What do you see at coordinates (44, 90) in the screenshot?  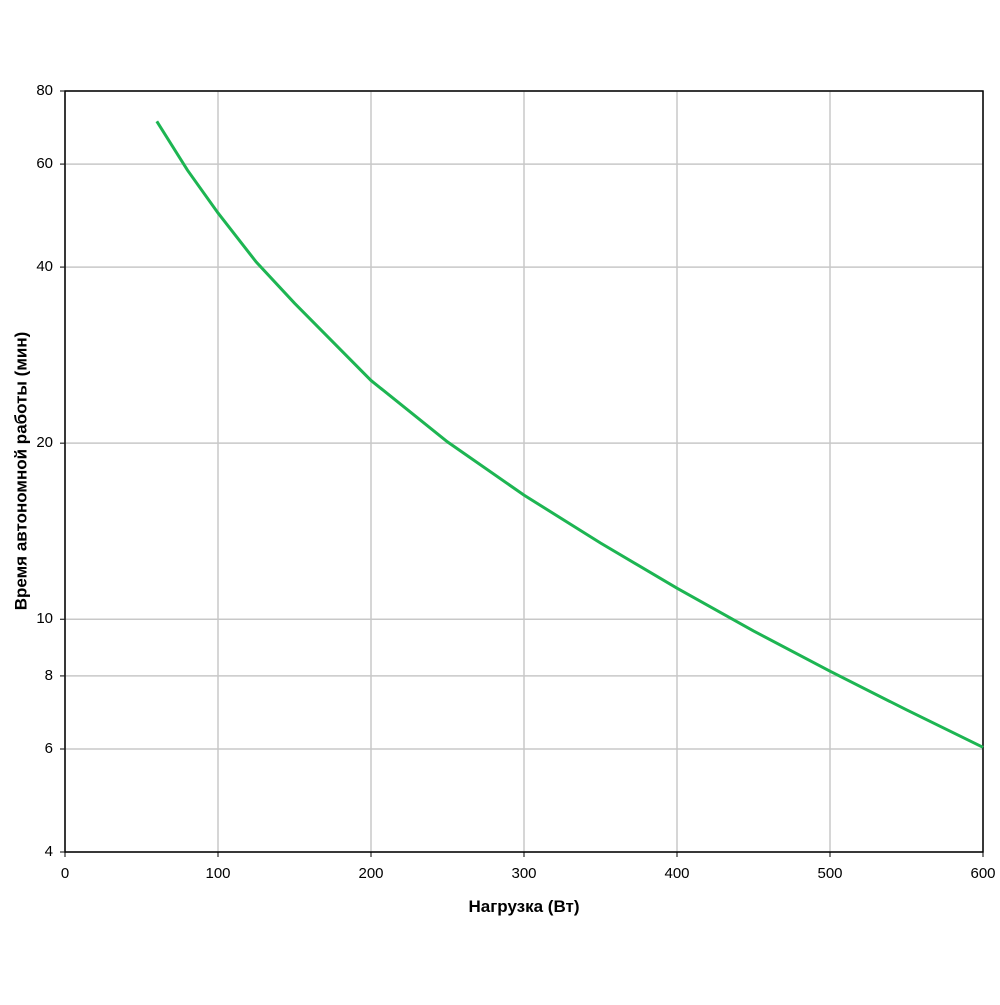 I see `y-tick-label: 80` at bounding box center [44, 90].